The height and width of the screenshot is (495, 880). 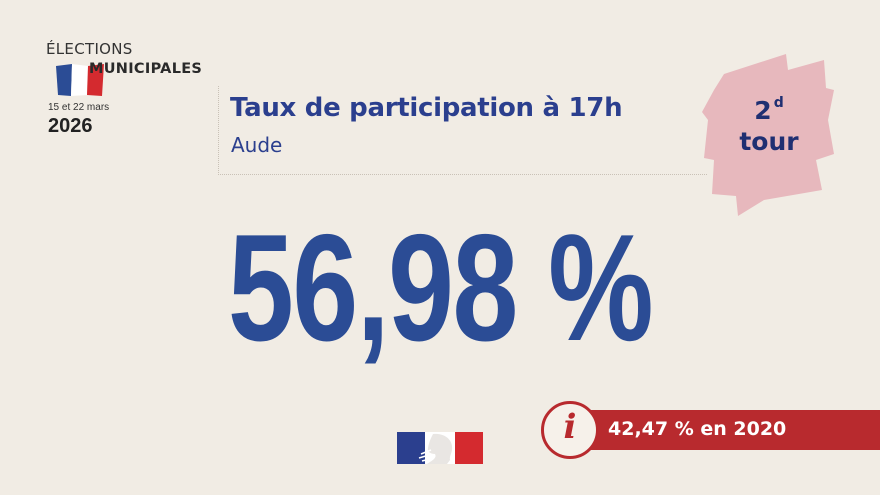 What do you see at coordinates (426, 108) in the screenshot?
I see `page-title: Taux de participation à 17h` at bounding box center [426, 108].